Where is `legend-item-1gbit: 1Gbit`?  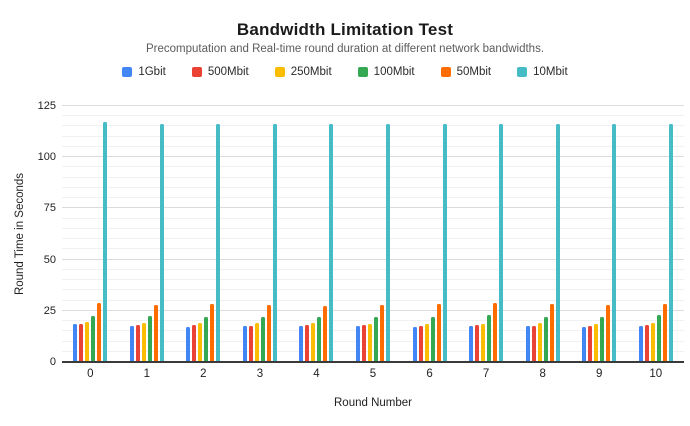 legend-item-1gbit: 1Gbit is located at coordinates (144, 72).